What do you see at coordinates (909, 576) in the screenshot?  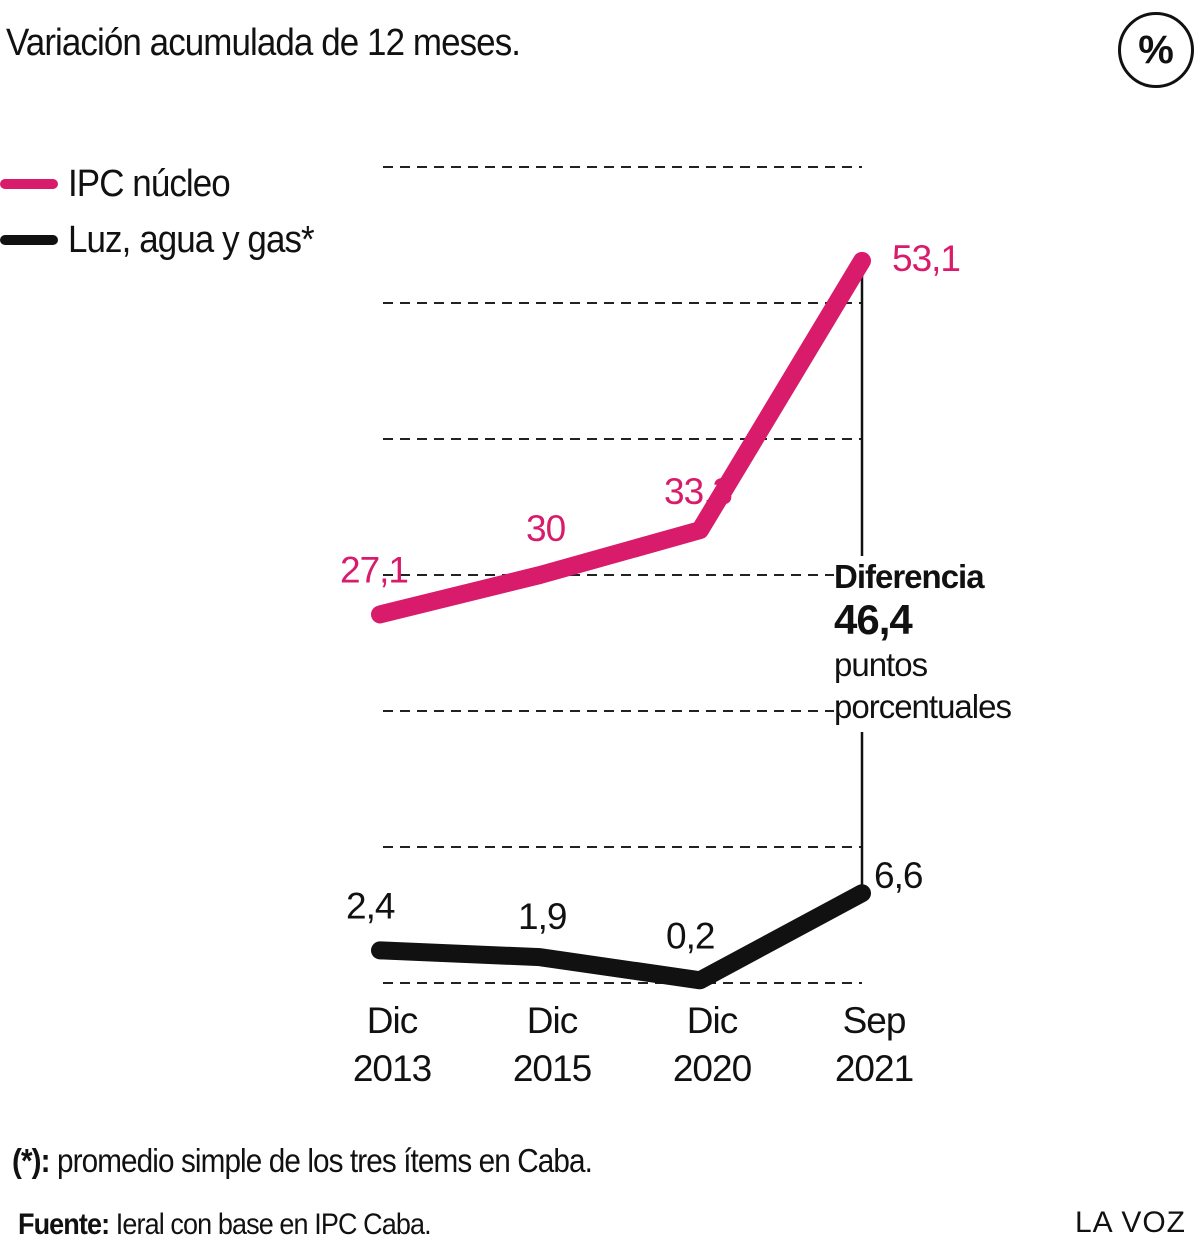 I see `difference-title: Diferencia` at bounding box center [909, 576].